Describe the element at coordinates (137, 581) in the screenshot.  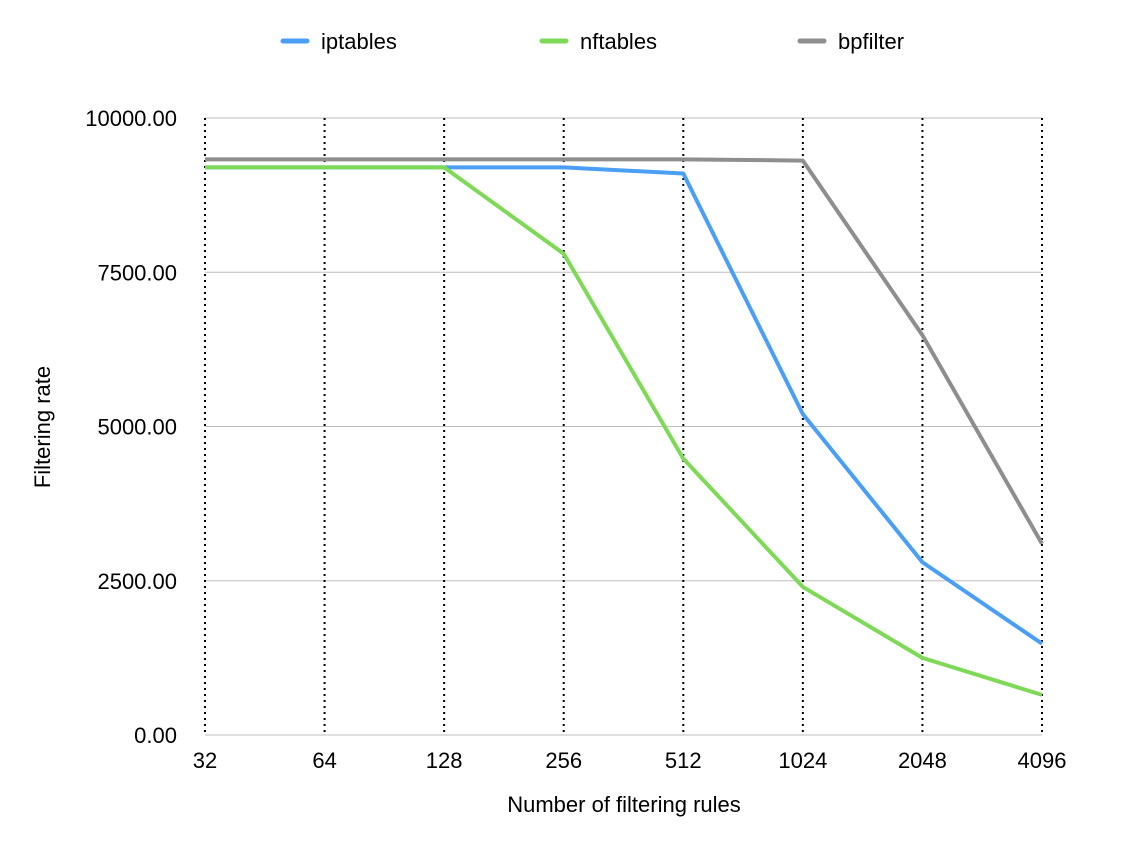
I see `y-tick-label: 2500.00` at that location.